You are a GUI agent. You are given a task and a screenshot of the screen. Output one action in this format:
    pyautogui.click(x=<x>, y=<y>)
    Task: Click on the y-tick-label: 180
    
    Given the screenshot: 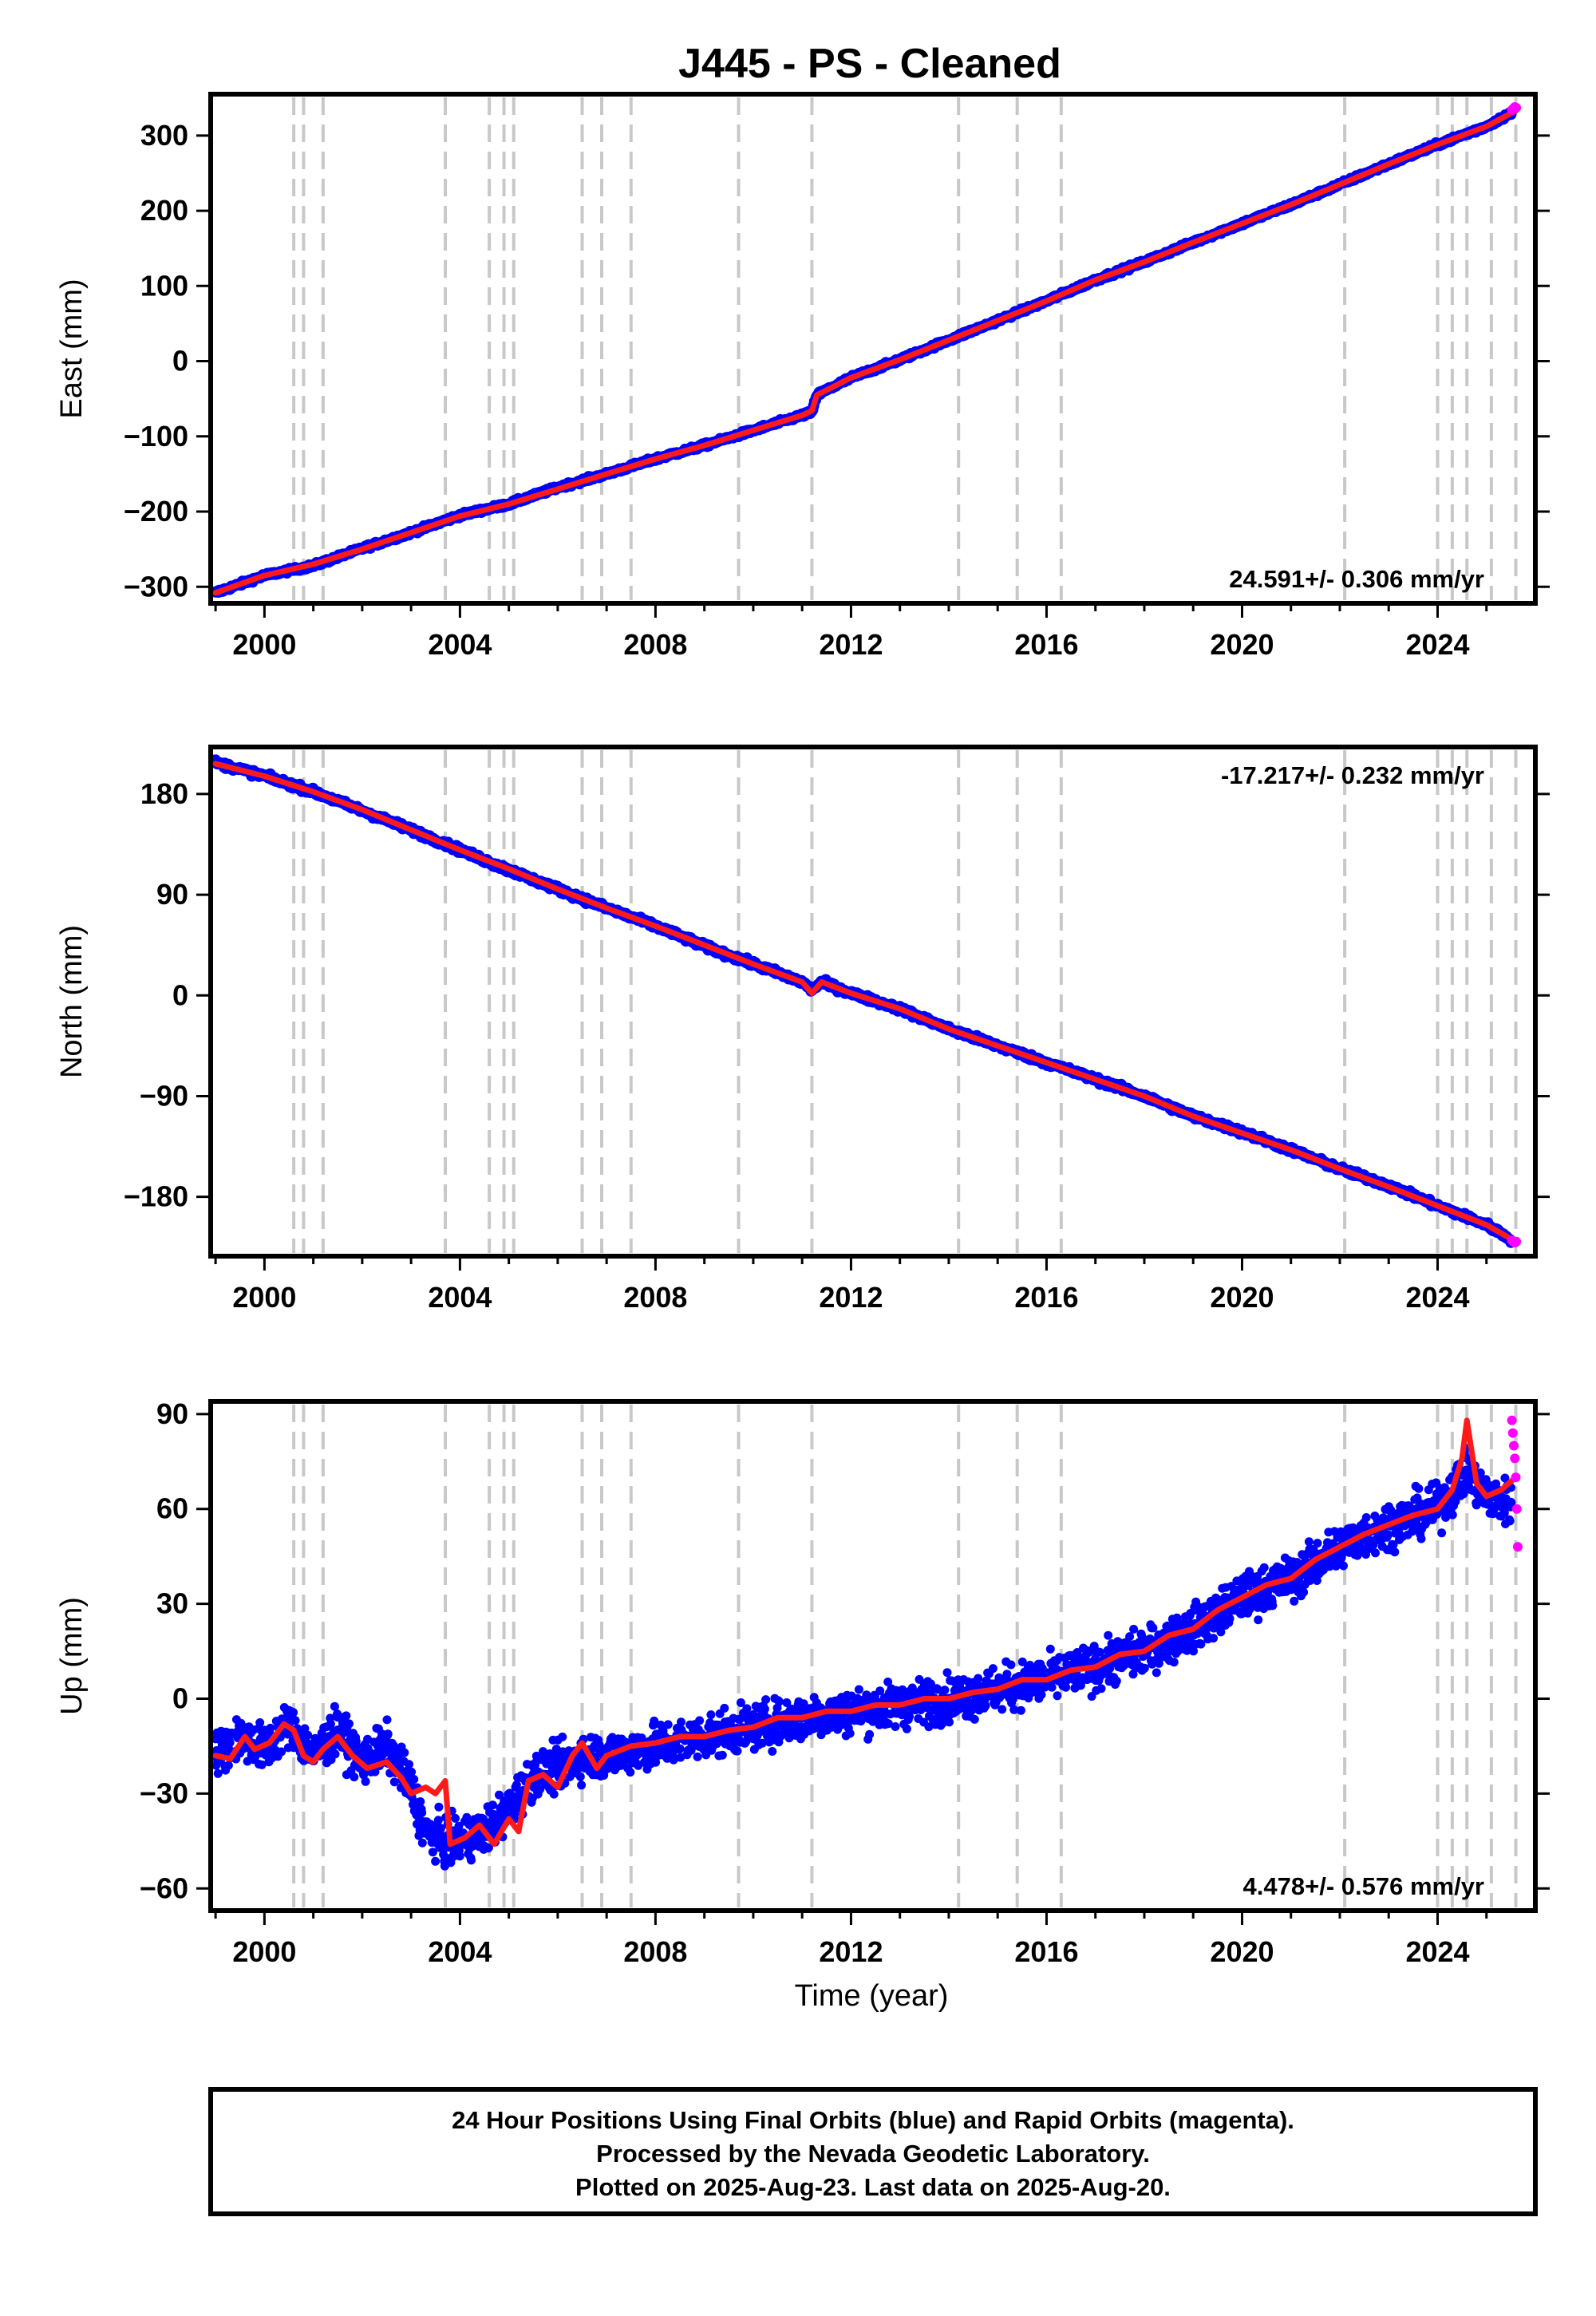 What is the action you would take?
    pyautogui.click(x=164, y=793)
    